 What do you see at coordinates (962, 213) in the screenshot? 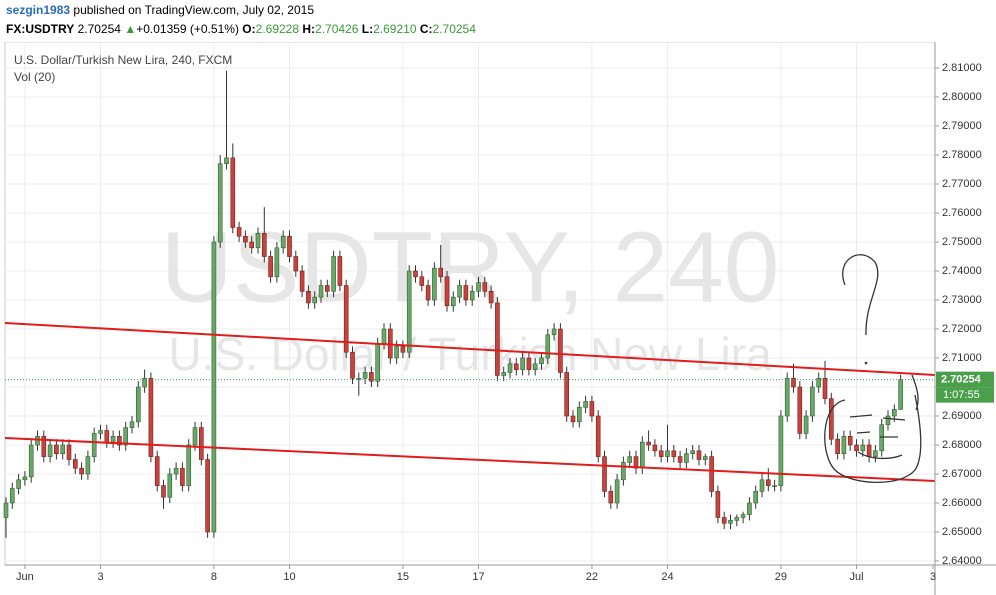
I see `y-tick-label: 2.76000` at bounding box center [962, 213].